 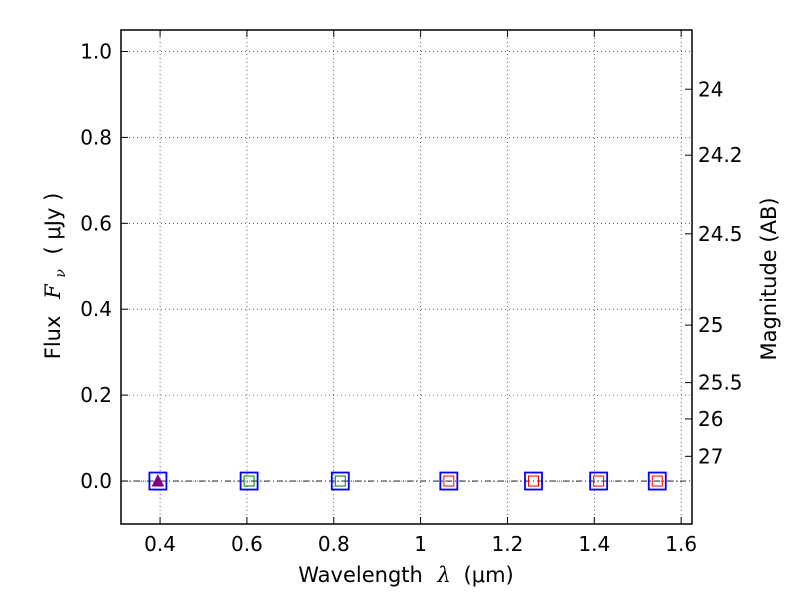 I want to click on x-tick-label: 0.6, so click(x=247, y=544).